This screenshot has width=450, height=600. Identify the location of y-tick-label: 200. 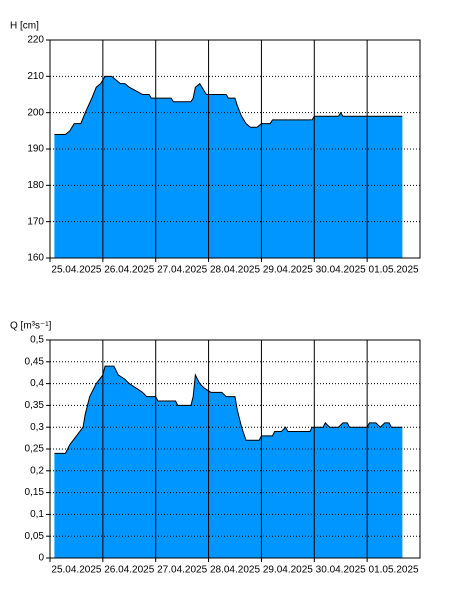
(35, 112).